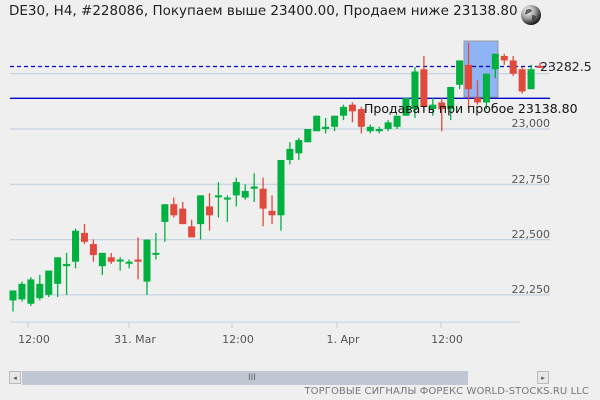  Describe the element at coordinates (566, 66) in the screenshot. I see `current-price-label: 23282.5` at that location.